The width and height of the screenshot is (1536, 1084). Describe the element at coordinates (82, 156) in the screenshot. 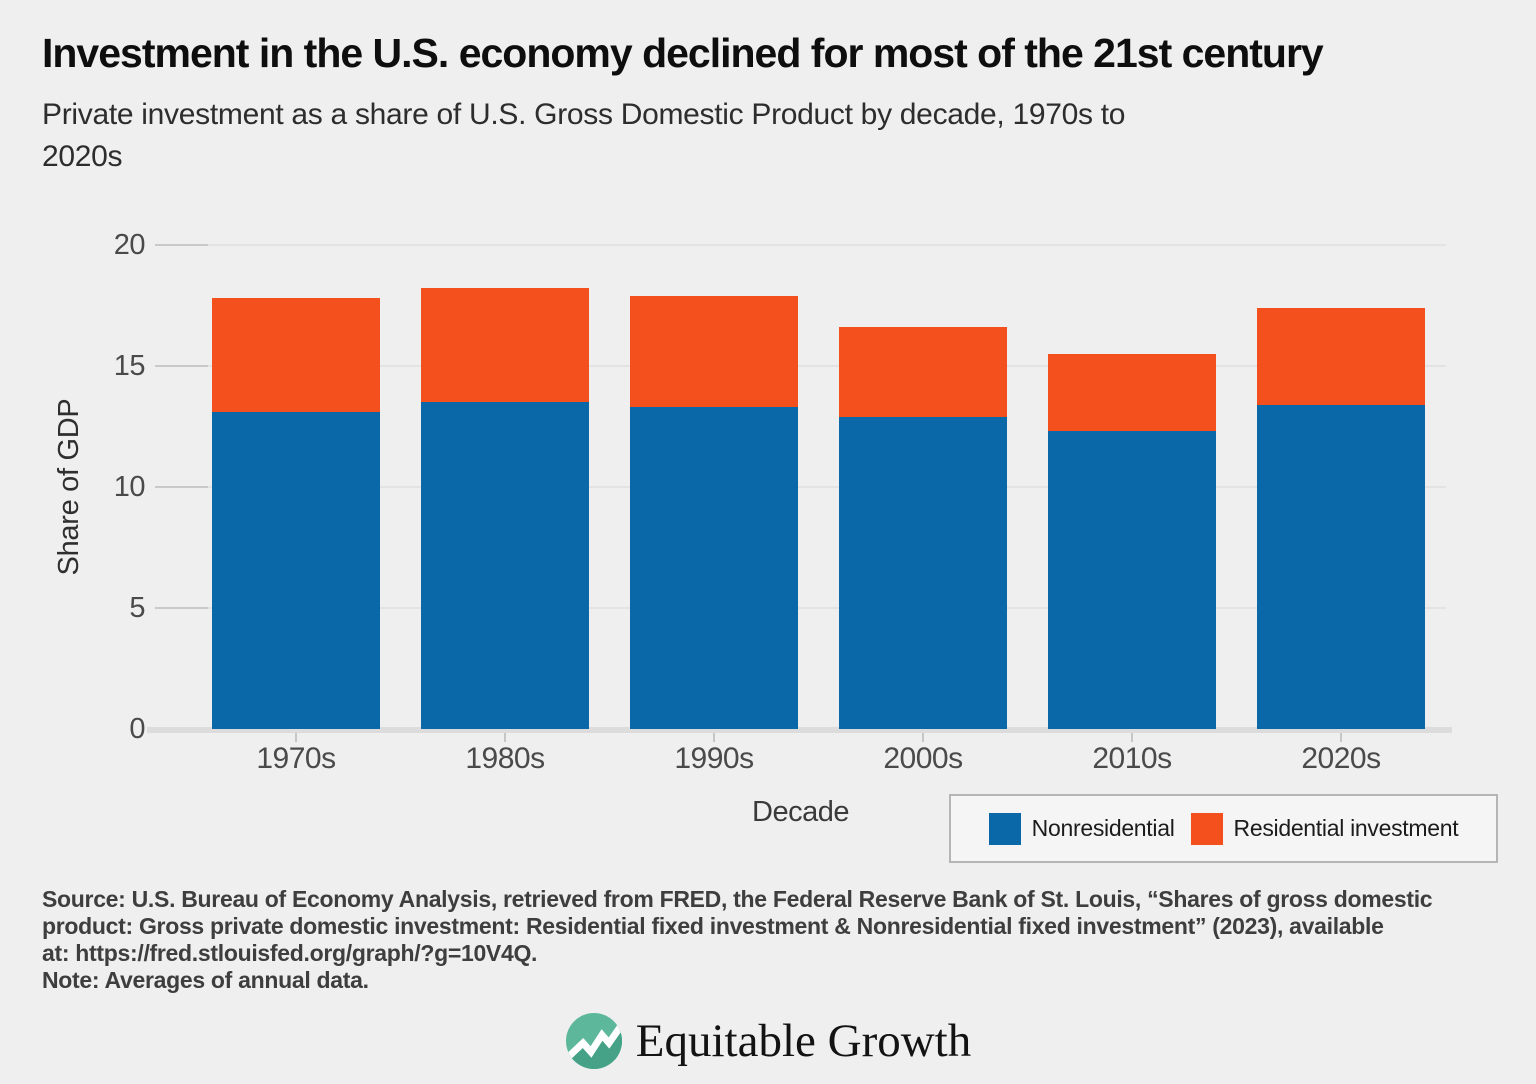

I see `page-subtitle-line-2: 2020s` at that location.